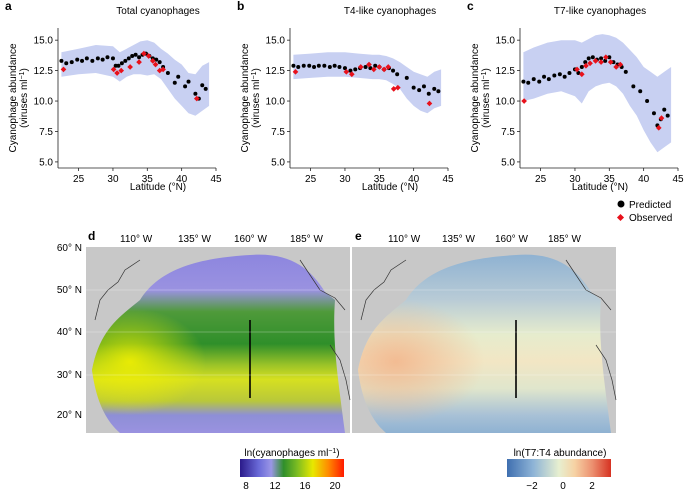  What do you see at coordinates (69, 375) in the screenshot?
I see `lat-label: 30° N` at bounding box center [69, 375].